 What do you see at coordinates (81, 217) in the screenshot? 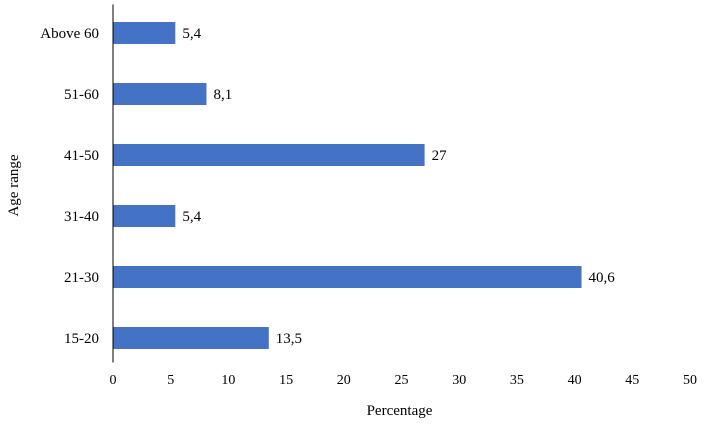
I see `category-label: 31-40` at bounding box center [81, 217].